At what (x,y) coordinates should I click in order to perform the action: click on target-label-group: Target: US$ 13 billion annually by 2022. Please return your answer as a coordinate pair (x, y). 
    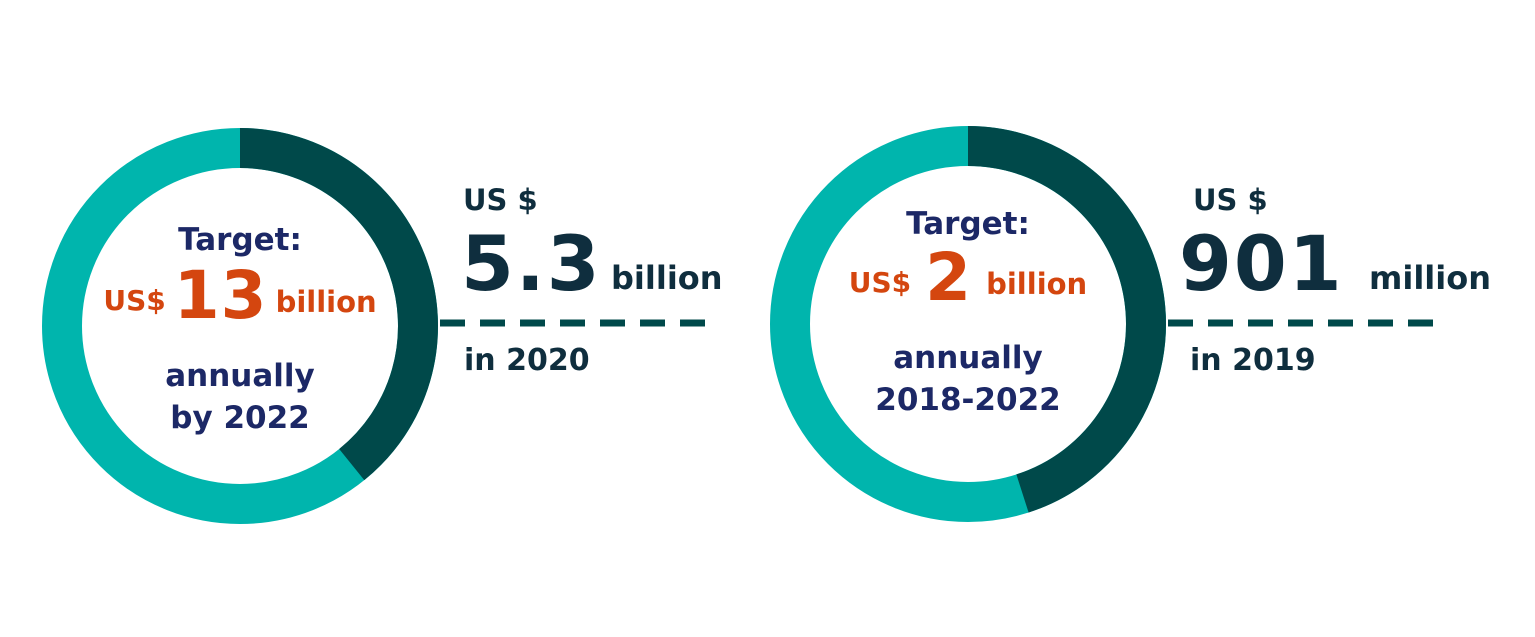
    Looking at the image, I should click on (240, 329).